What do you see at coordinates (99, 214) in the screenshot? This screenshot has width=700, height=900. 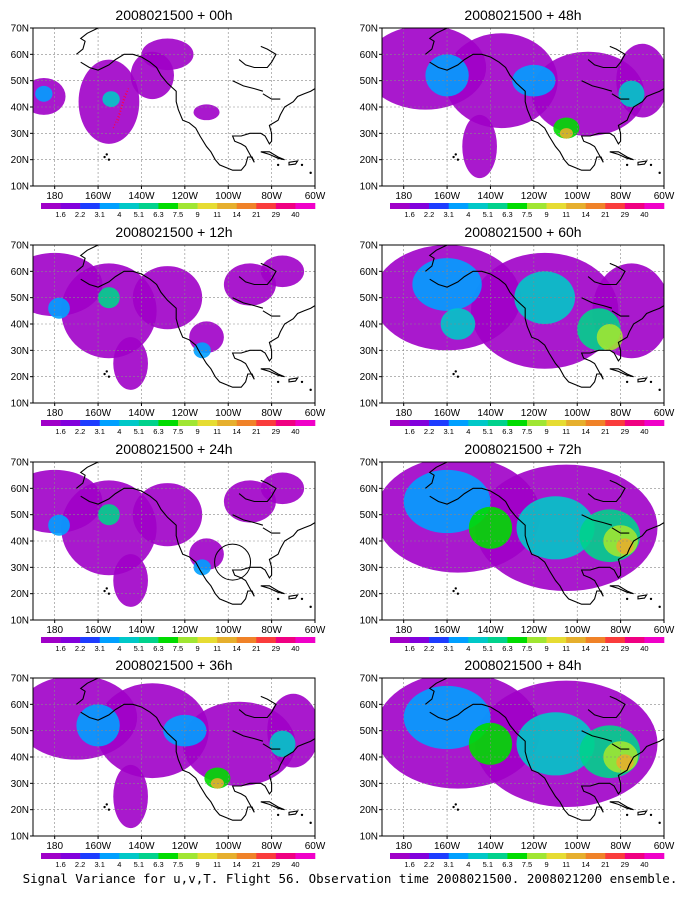 I see `colorbar-label: 3.1` at bounding box center [99, 214].